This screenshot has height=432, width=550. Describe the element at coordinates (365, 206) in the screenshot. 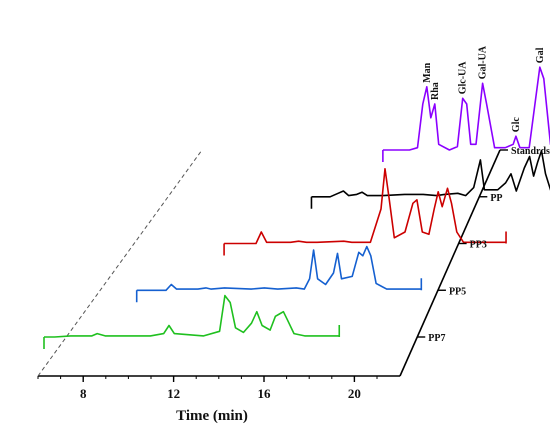

I see `series-line-pp3` at that location.